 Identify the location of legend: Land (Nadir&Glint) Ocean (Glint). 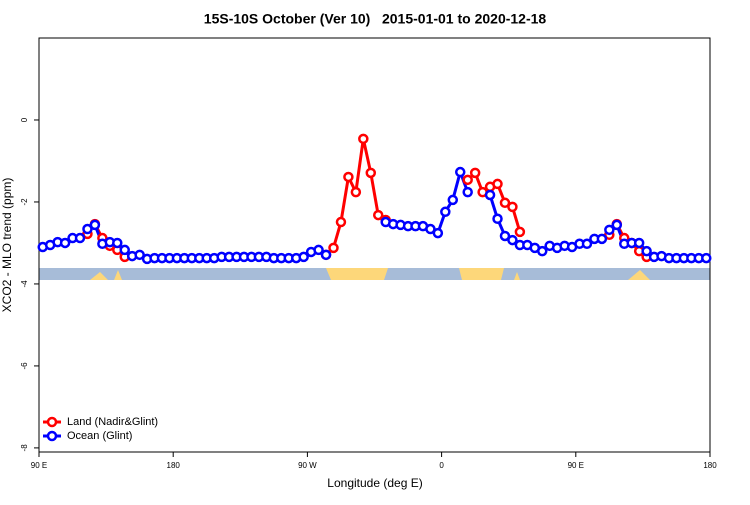
(100, 429).